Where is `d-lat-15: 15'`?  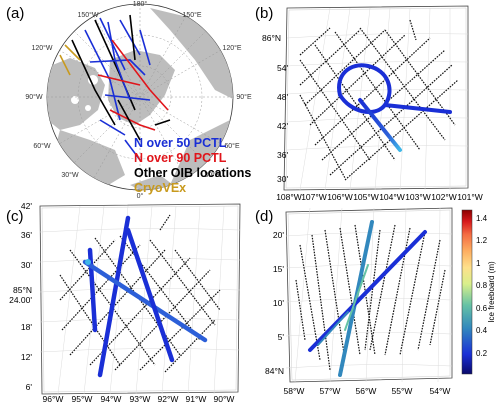
d-lat-15: 15' is located at coordinates (278, 269).